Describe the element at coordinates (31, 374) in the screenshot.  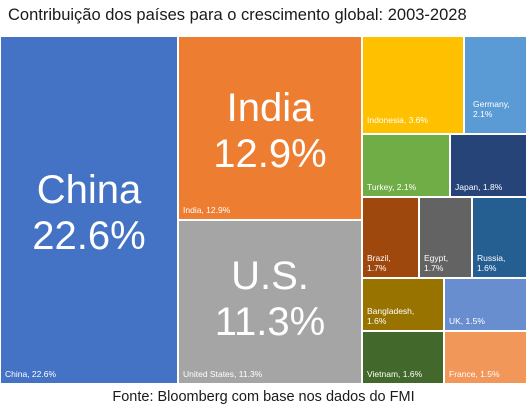
I see `tile-label: China, 22.6%` at that location.